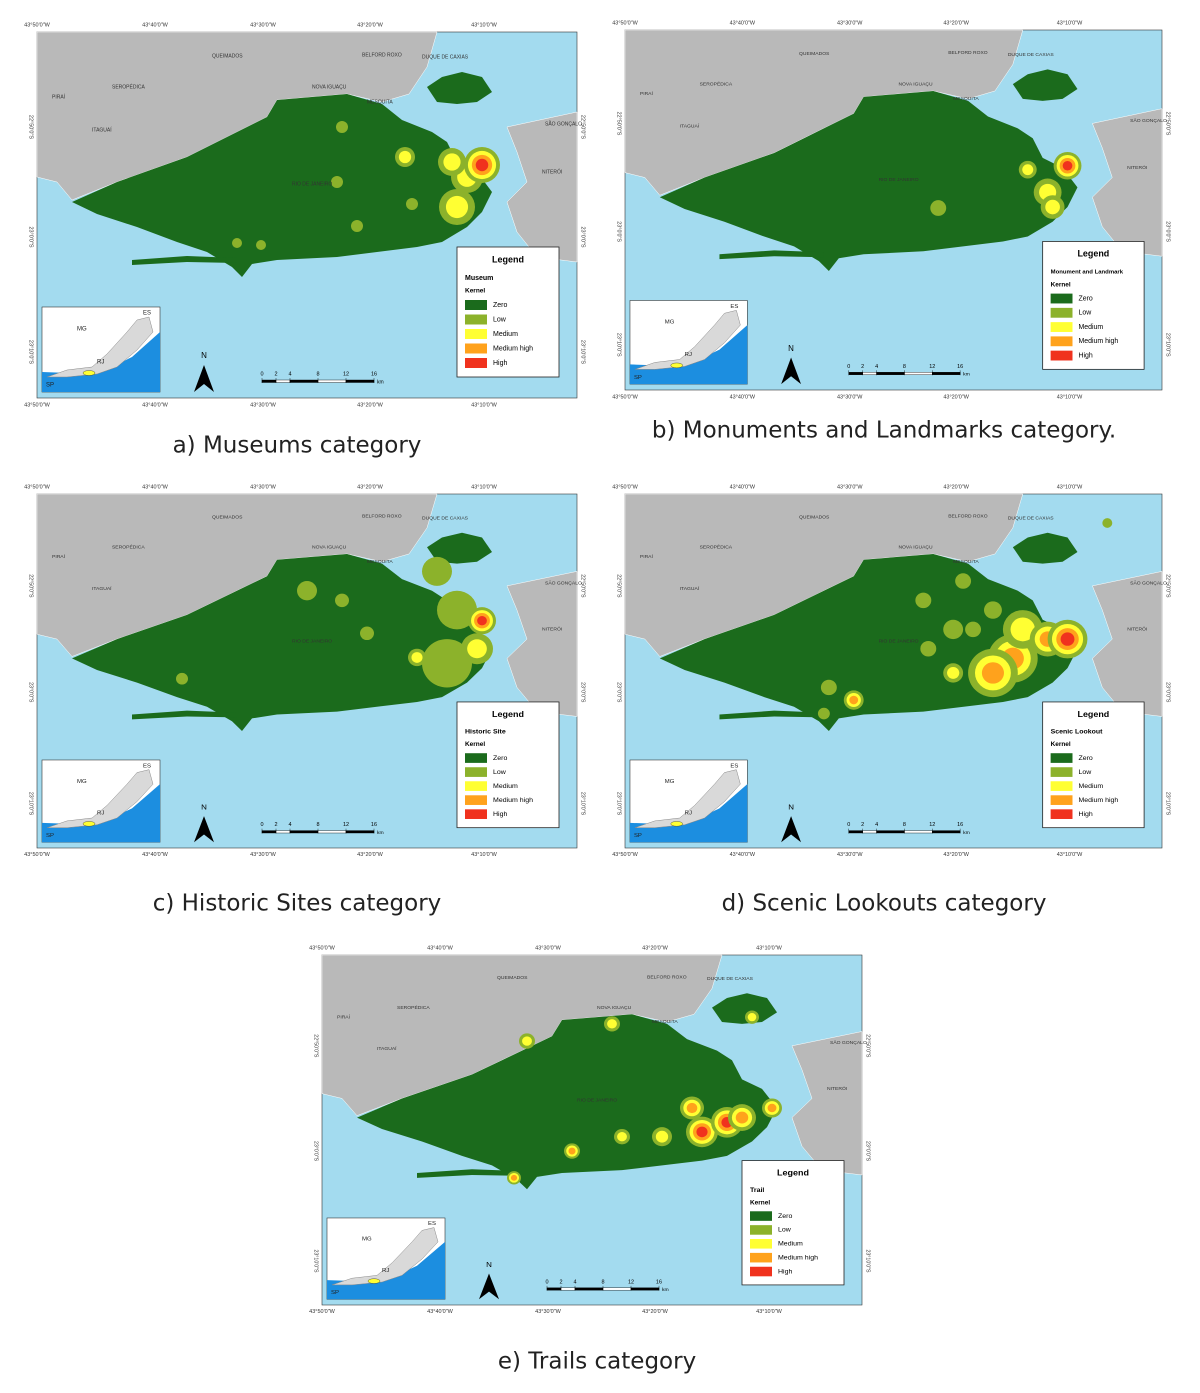 The width and height of the screenshot is (1200, 1393). I want to click on scale-label: 2, so click(275, 374).